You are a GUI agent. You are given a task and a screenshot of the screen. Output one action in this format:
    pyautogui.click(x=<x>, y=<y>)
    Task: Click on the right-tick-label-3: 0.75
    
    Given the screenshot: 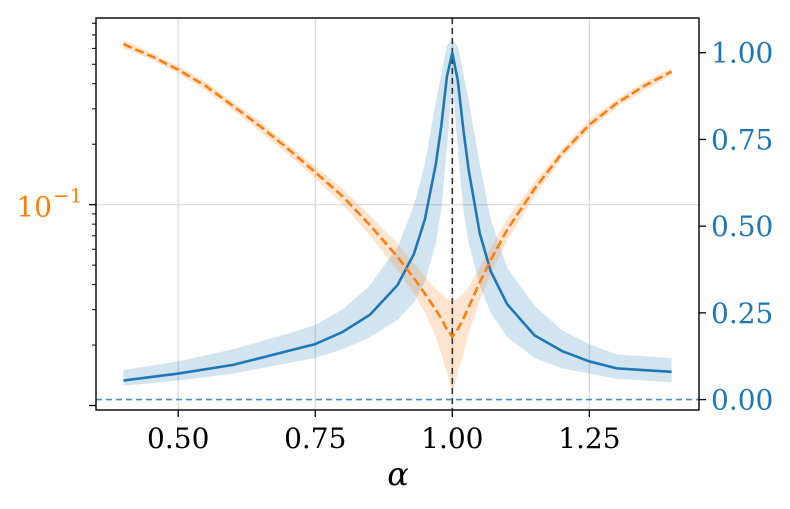 What is the action you would take?
    pyautogui.click(x=742, y=139)
    